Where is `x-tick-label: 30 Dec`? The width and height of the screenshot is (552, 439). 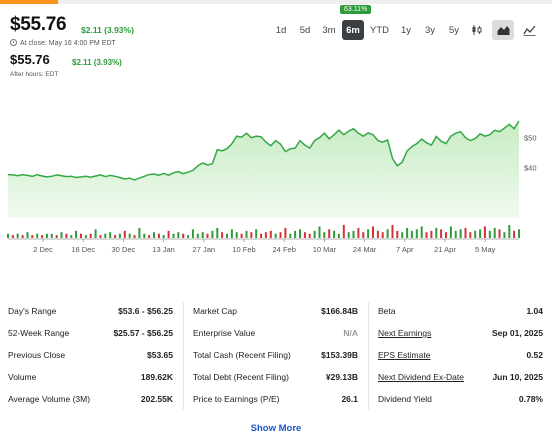 x-tick-label: 30 Dec is located at coordinates (124, 249).